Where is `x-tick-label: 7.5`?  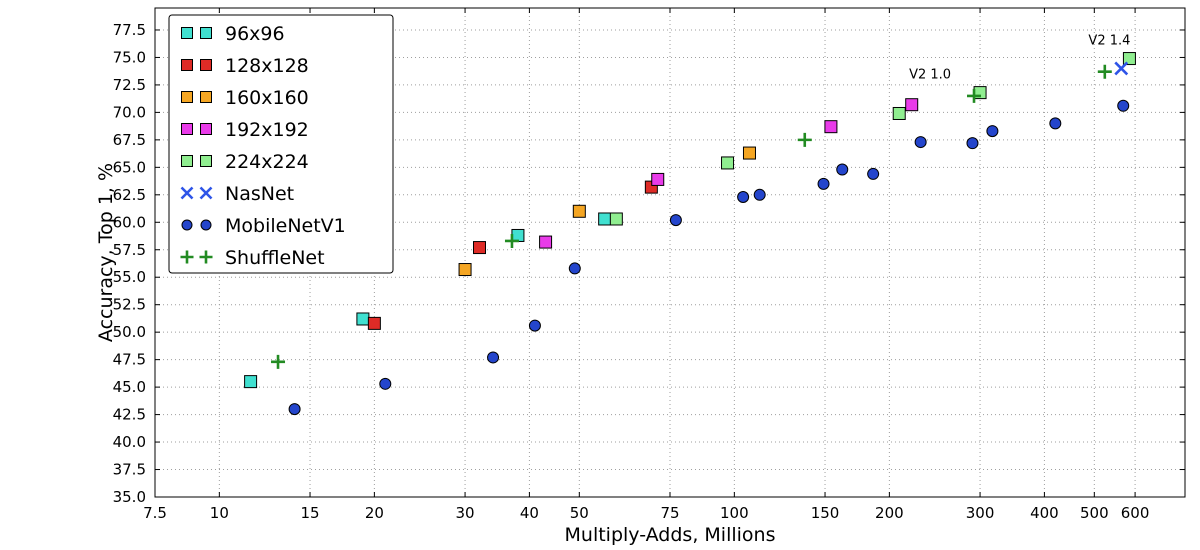 x-tick-label: 7.5 is located at coordinates (155, 513).